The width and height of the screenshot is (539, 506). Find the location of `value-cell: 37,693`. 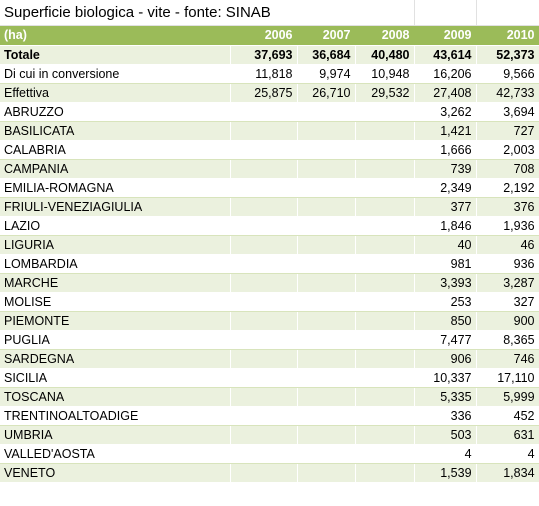

value-cell: 37,693 is located at coordinates (264, 55).